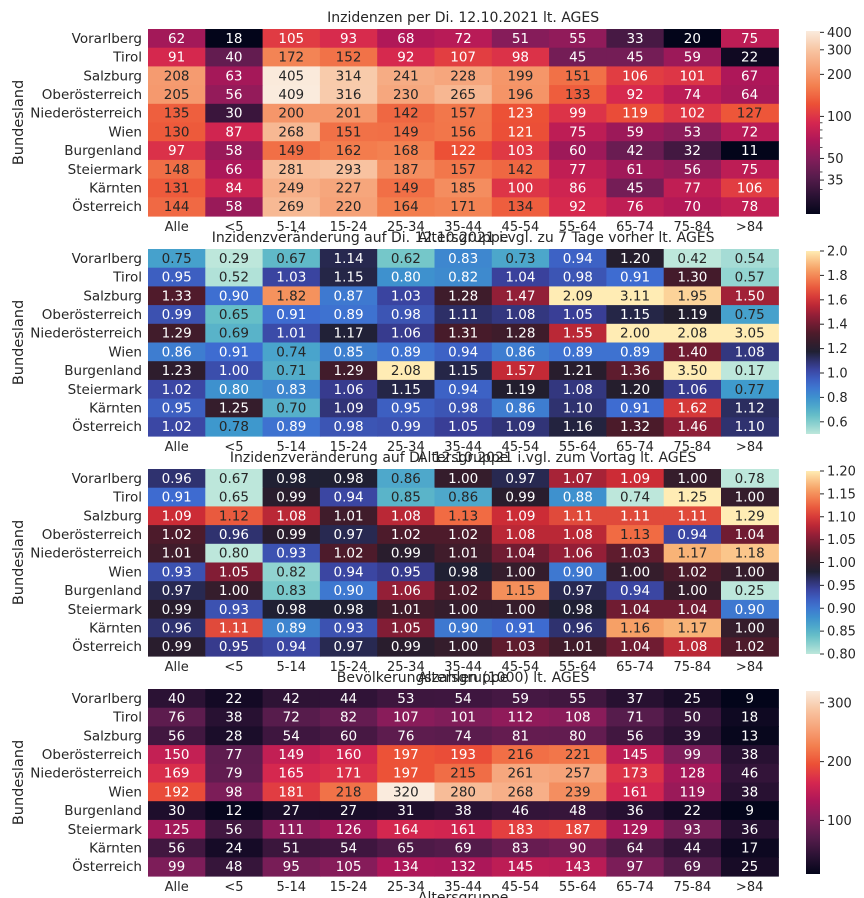 The width and height of the screenshot is (864, 898). I want to click on row-tick-label: Burgenland, so click(103, 811).